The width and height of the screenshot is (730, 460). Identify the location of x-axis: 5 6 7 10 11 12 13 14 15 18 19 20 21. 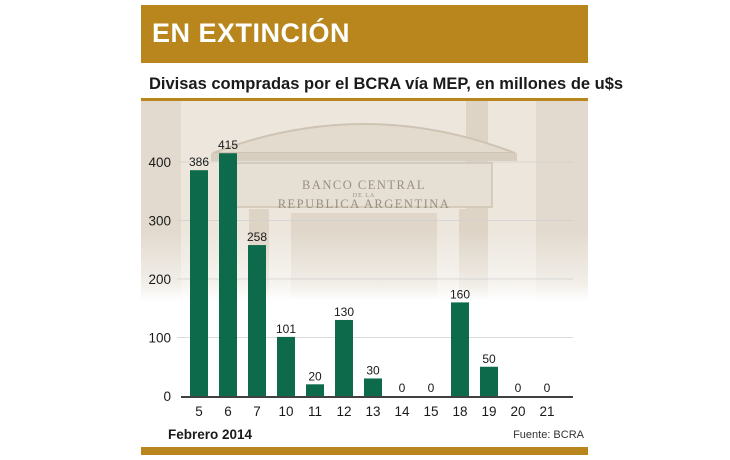
(377, 407).